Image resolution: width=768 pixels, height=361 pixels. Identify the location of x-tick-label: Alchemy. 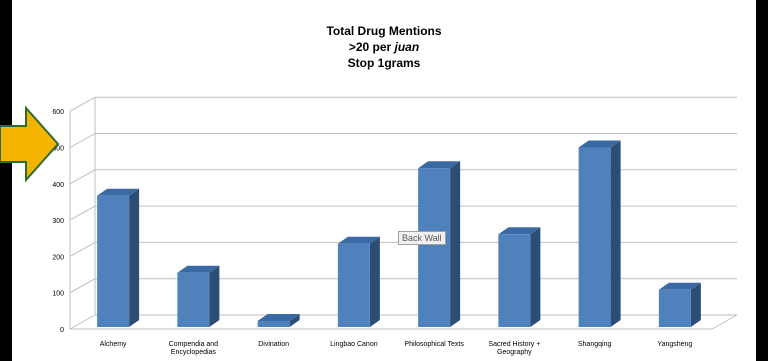
(113, 344).